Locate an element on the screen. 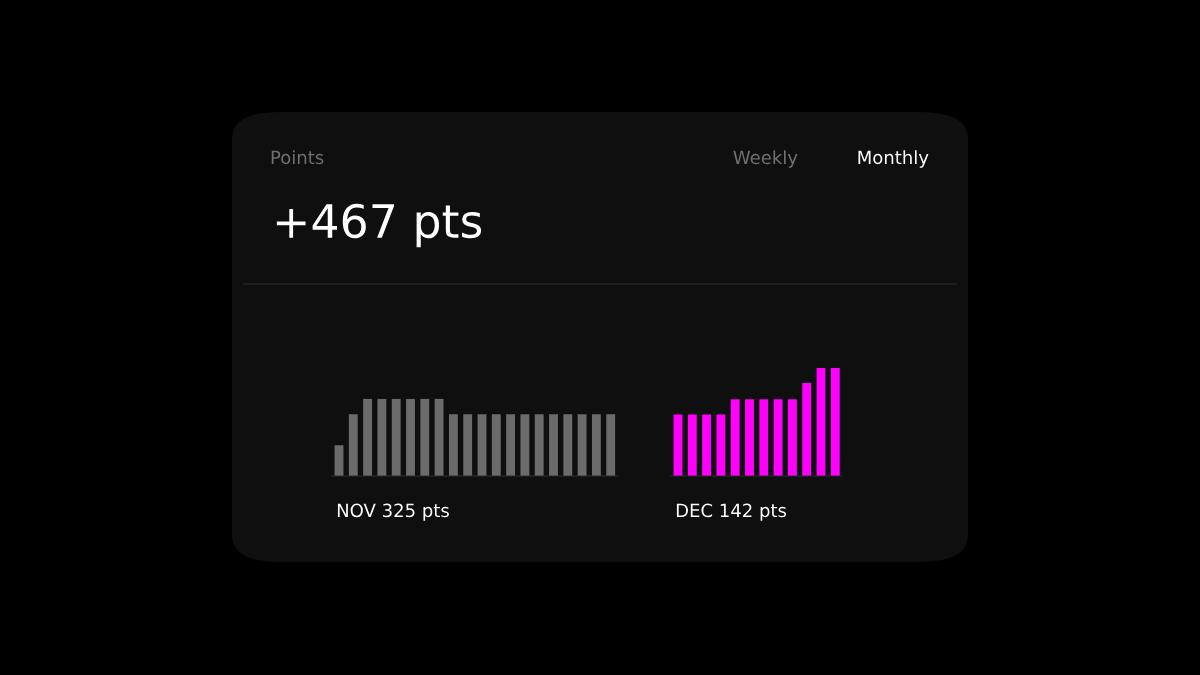 Image resolution: width=1200 pixels, height=675 pixels. text: DEC 142 pts is located at coordinates (731, 512).